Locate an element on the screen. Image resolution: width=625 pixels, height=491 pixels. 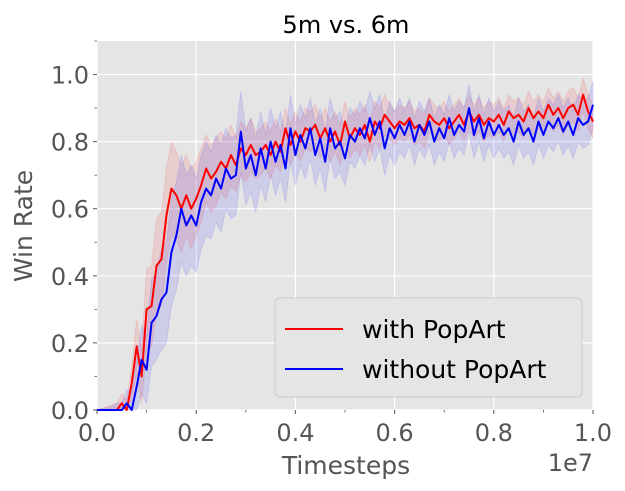
y-tick-label: 0.4 is located at coordinates (70, 277).